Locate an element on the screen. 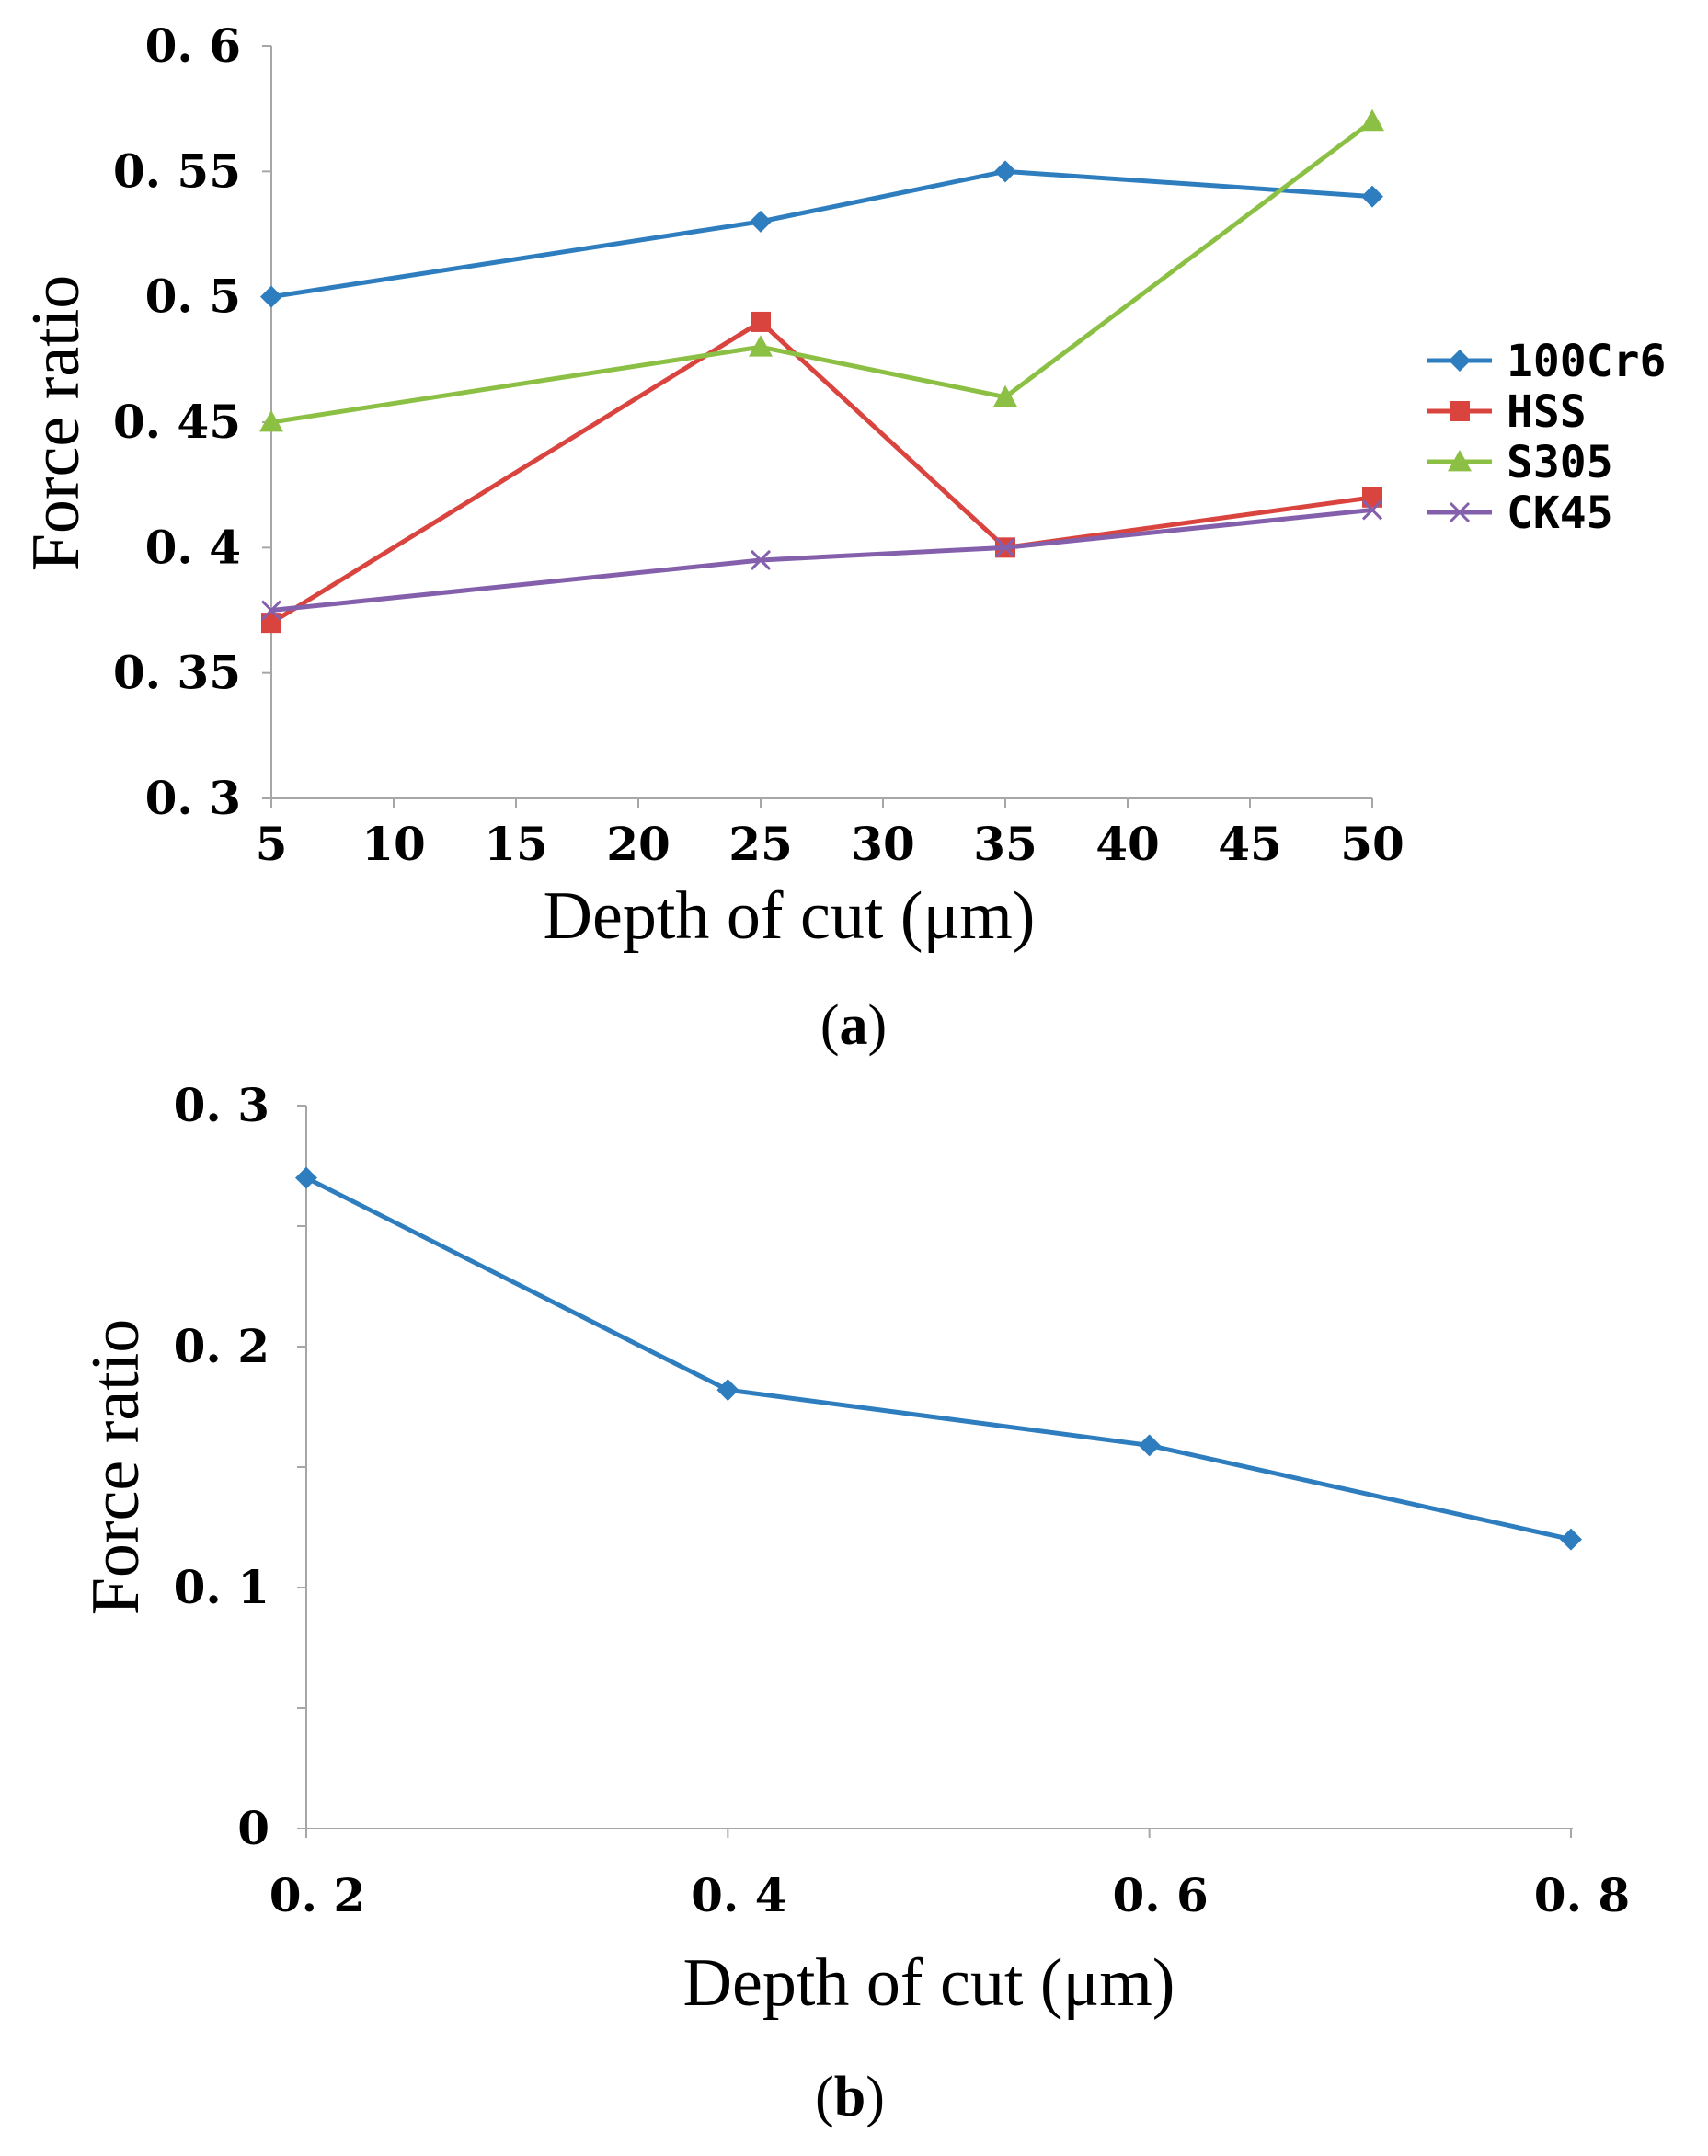  legend-item: S305 is located at coordinates (1520, 463).